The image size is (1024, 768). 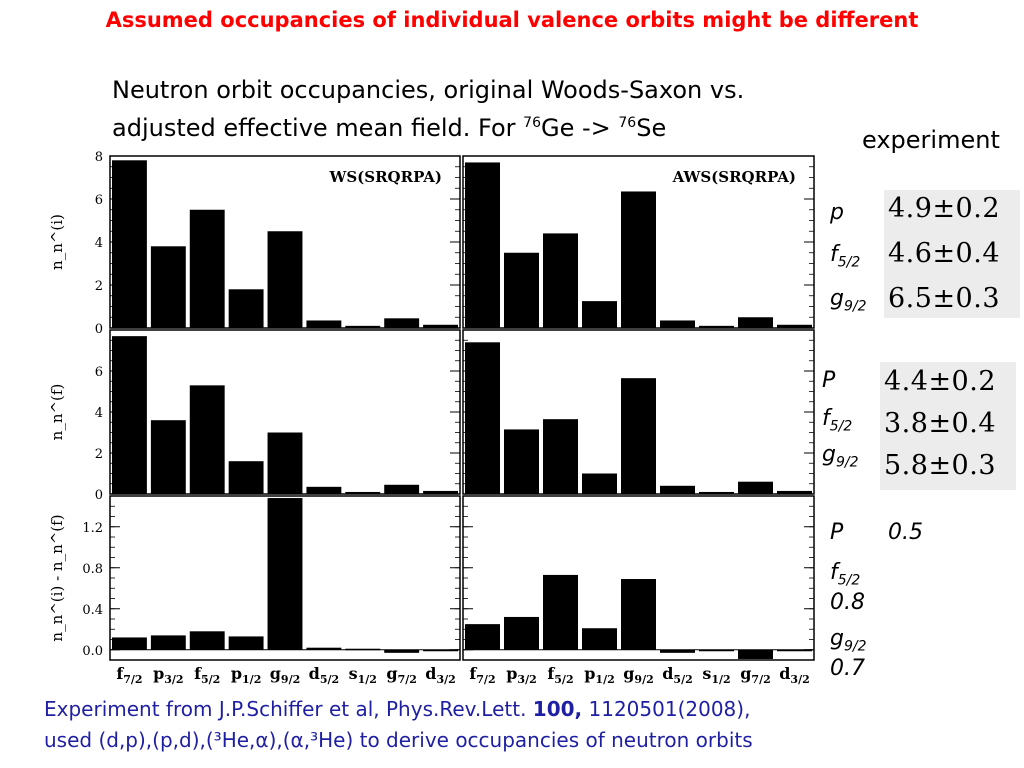 What do you see at coordinates (92, 569) in the screenshot?
I see `y-tick-label: 0.8` at bounding box center [92, 569].